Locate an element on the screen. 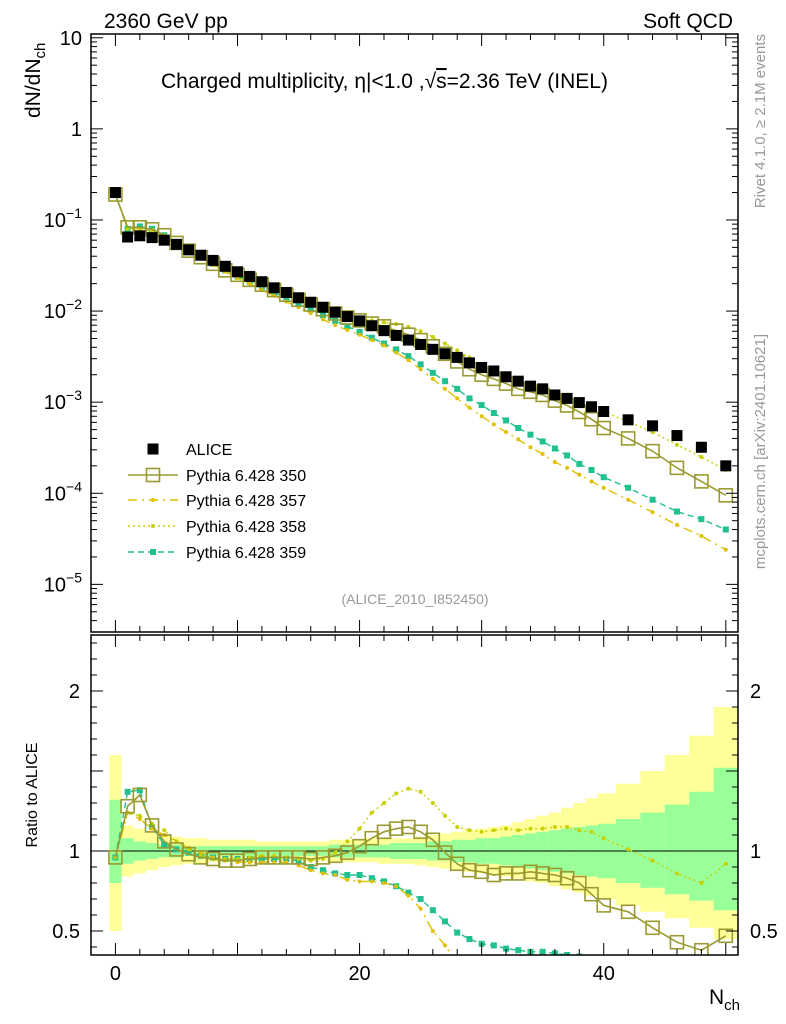 Image resolution: width=786 pixels, height=1024 pixels. title-part-post: =2.36 TeV (INEL) is located at coordinates (527, 81).